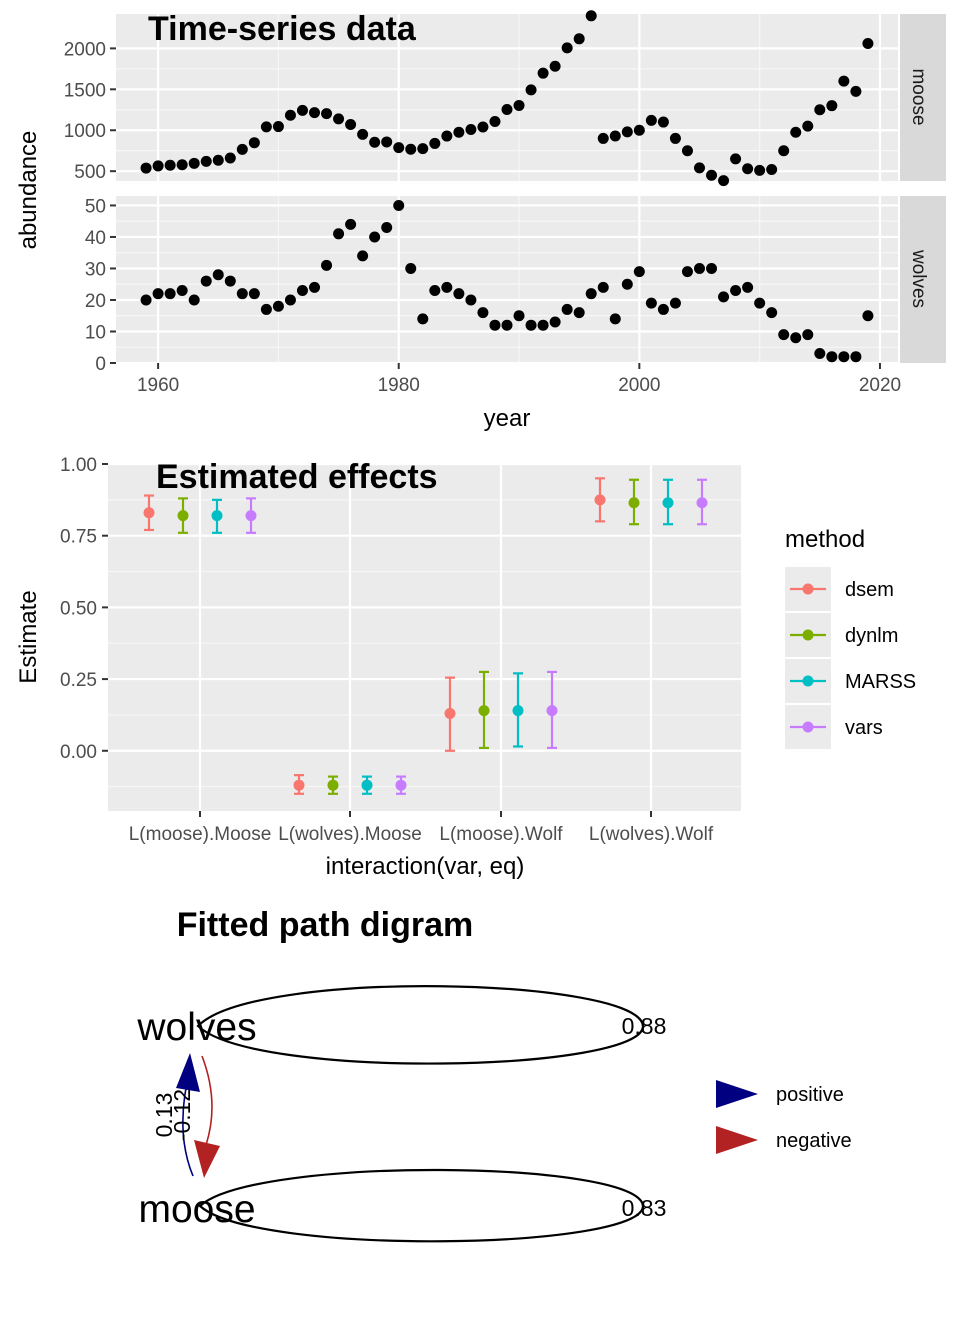  Describe the element at coordinates (808, 635) in the screenshot. I see `legend-key-point-dynlm` at that location.